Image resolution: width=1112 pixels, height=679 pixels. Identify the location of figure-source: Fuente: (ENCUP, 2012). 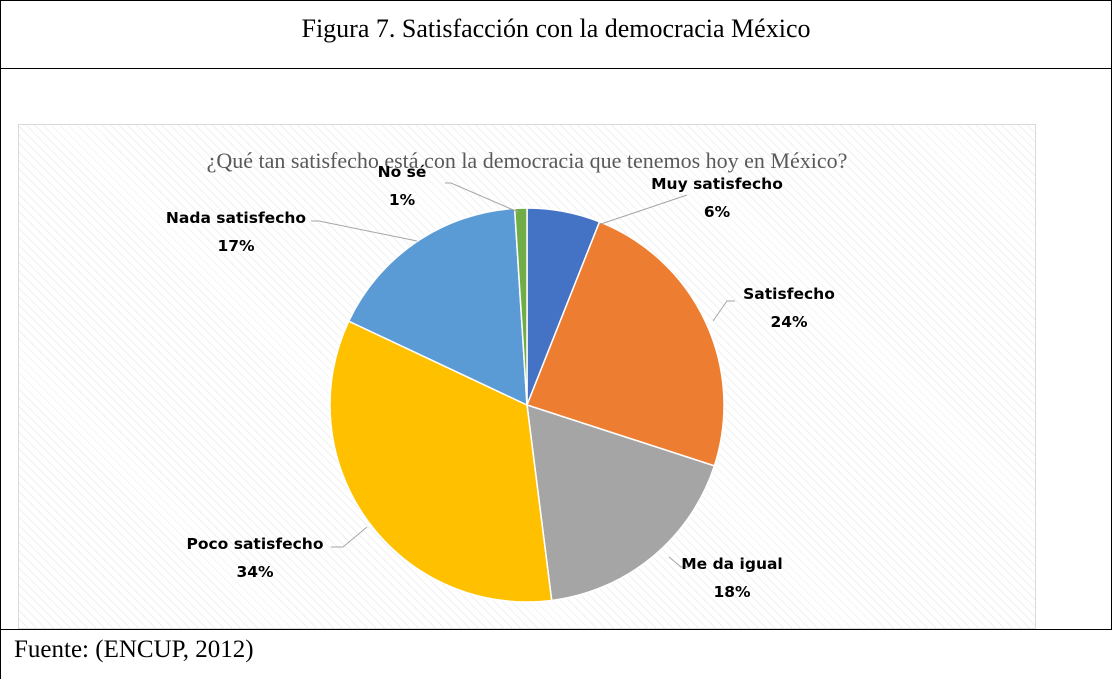
(134, 649).